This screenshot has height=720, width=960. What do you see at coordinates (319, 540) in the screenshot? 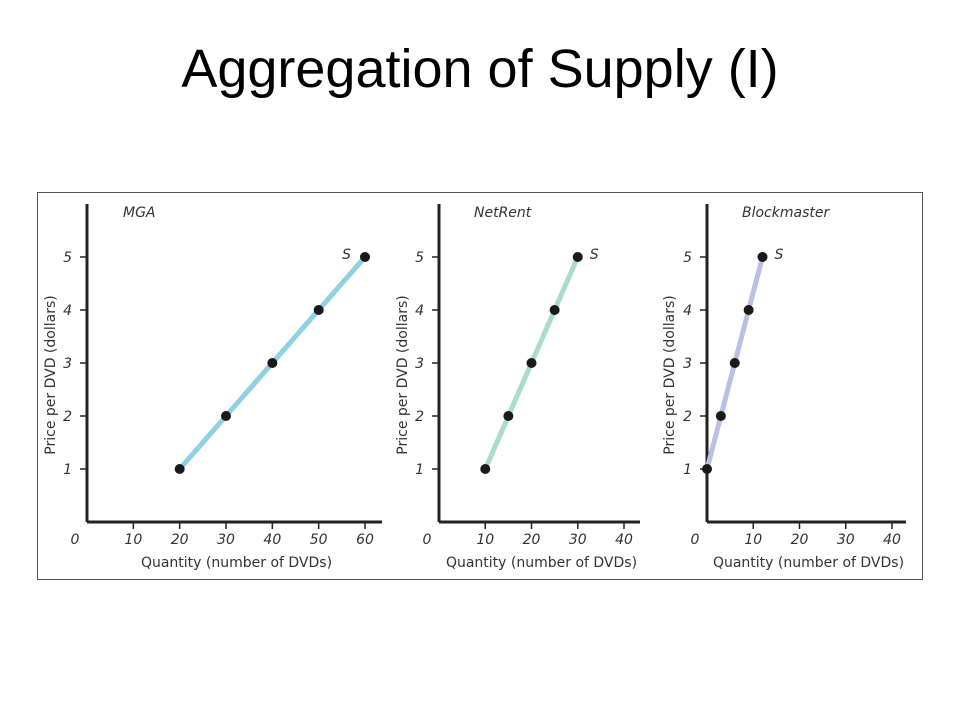
I see `x-tick-label: 50` at bounding box center [319, 540].